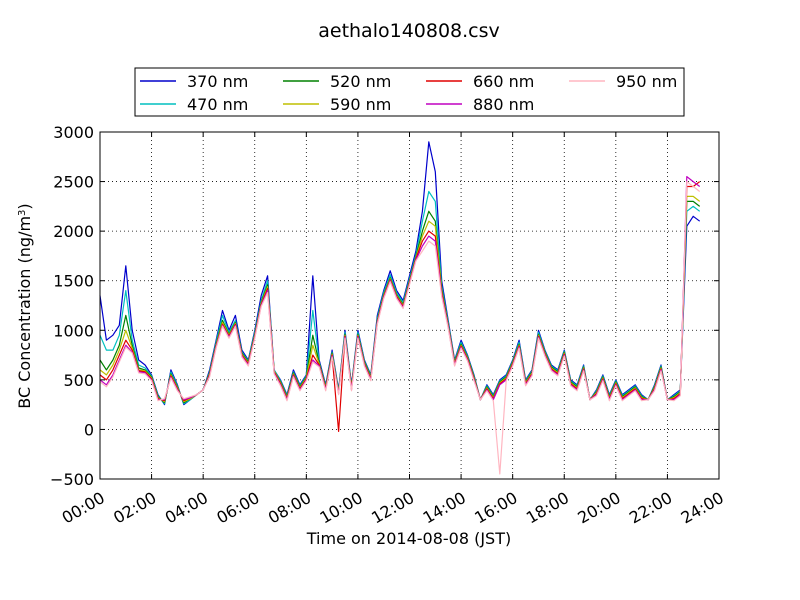  Describe the element at coordinates (360, 81) in the screenshot. I see `legend-label-2: 520 nm` at that location.